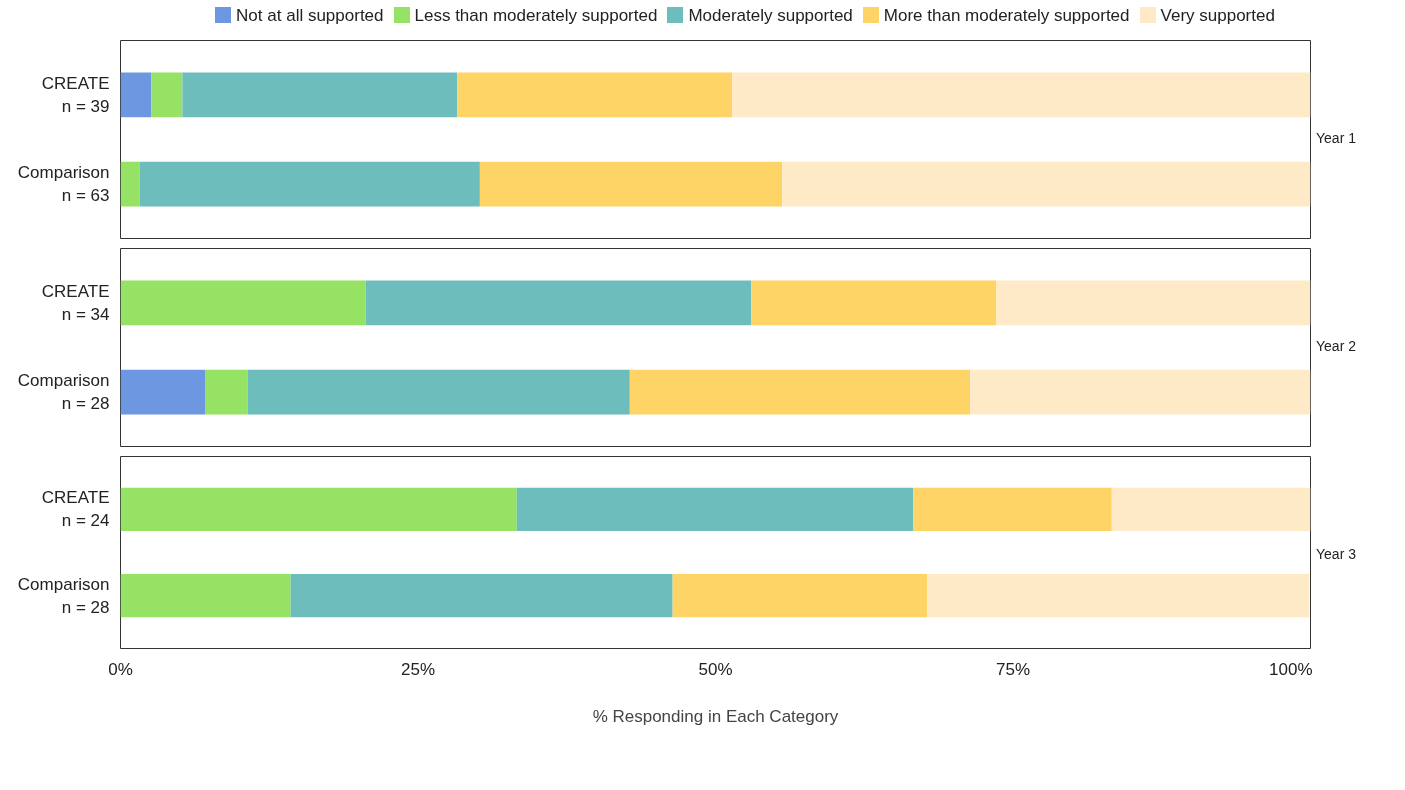  Describe the element at coordinates (63, 184) in the screenshot. I see `y-tick-label: Comparison n = 63` at that location.